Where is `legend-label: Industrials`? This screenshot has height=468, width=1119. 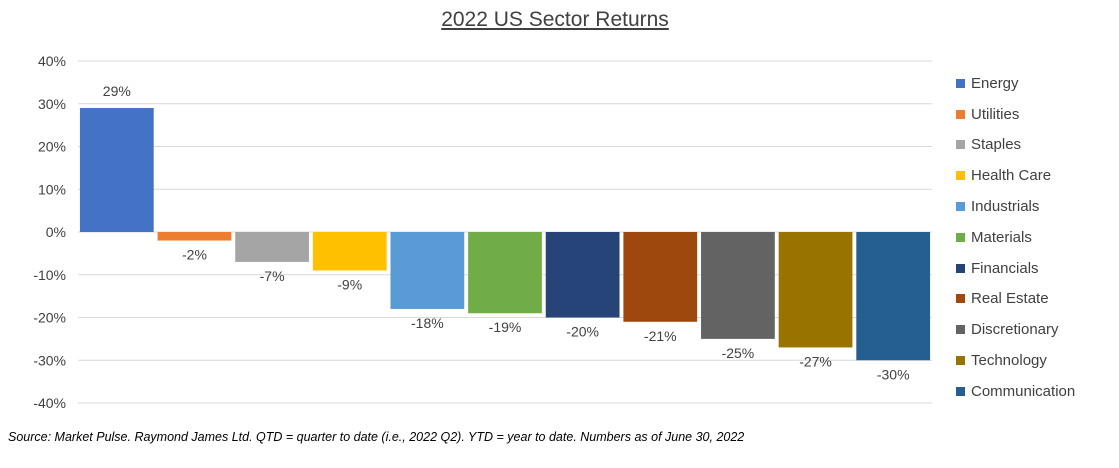 legend-label: Industrials is located at coordinates (1005, 207).